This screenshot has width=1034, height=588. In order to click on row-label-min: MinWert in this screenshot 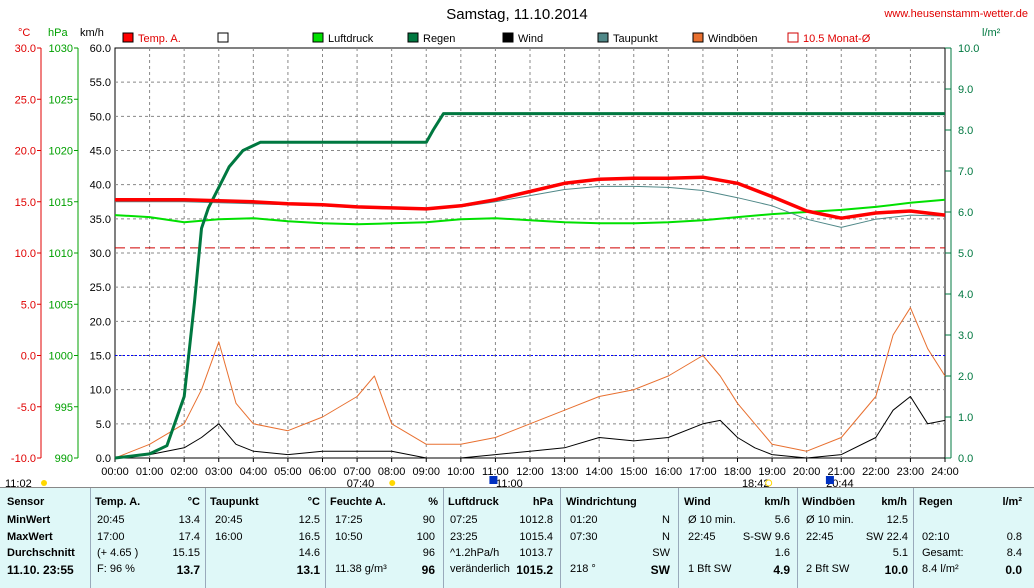, I will do `click(29, 520)`.